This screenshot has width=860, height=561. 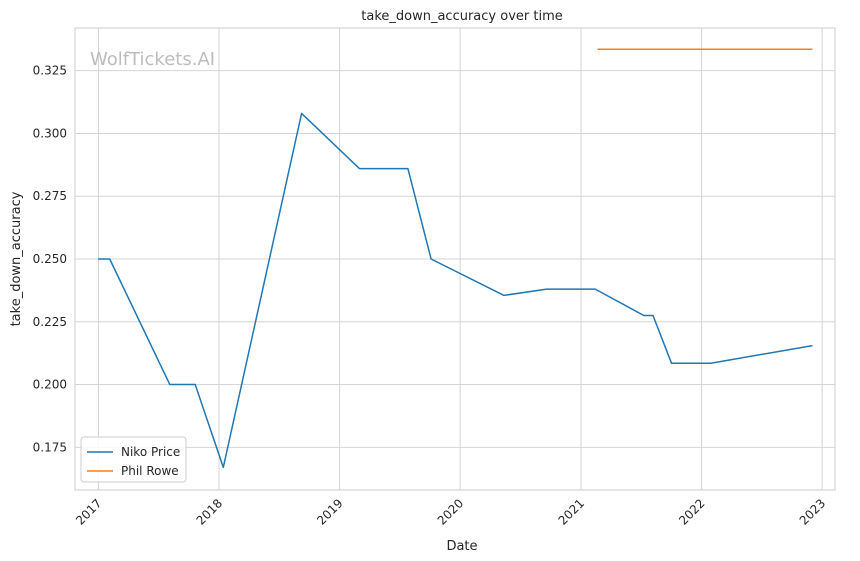 What do you see at coordinates (16, 258) in the screenshot?
I see `y-axis-title: take_down_accuracy` at bounding box center [16, 258].